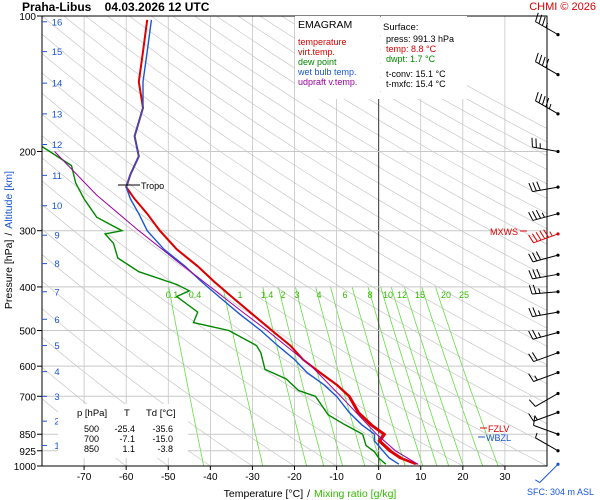 Image resolution: width=600 pixels, height=500 pixels. I want to click on table-cell: -15.0, so click(162, 439).